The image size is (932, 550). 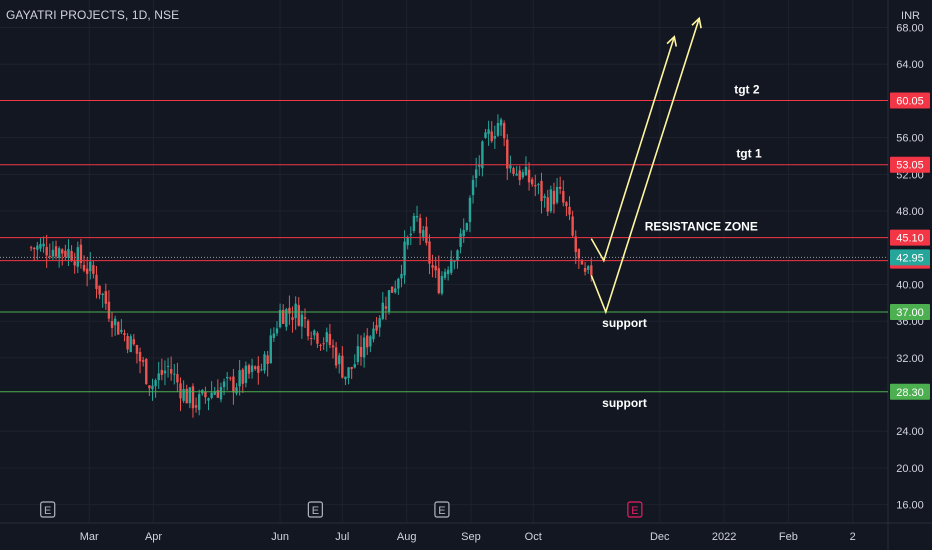 What do you see at coordinates (93, 15) in the screenshot?
I see `symbol-title: GAYATRI PROJECTS, 1D, NSE` at bounding box center [93, 15].